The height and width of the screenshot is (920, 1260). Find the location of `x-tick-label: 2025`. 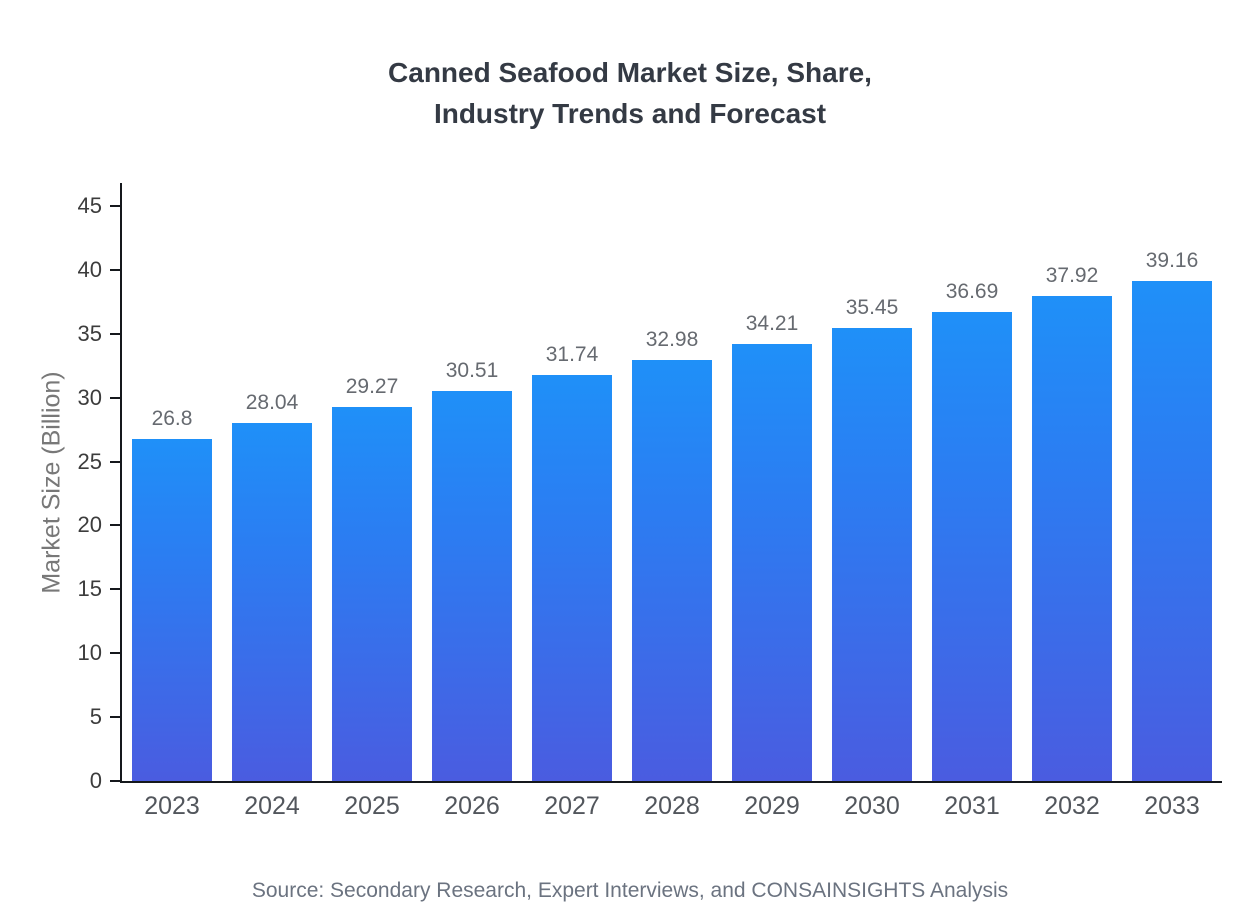

x-tick-label: 2025 is located at coordinates (372, 806).